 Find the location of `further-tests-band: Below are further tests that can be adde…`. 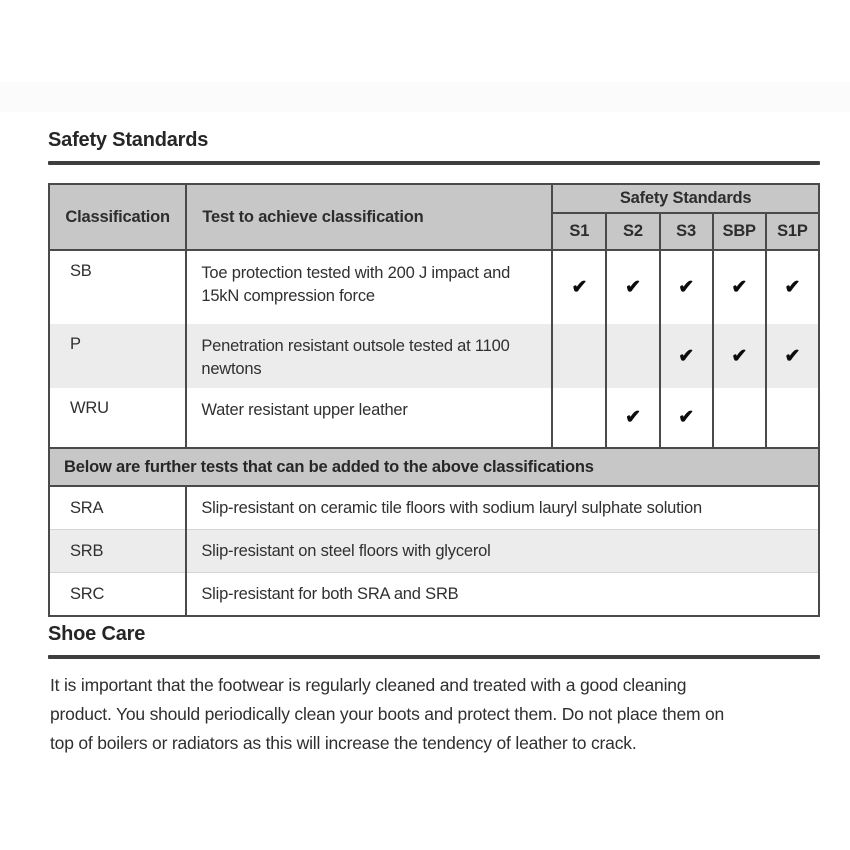

further-tests-band: Below are further tests that can be adde… is located at coordinates (434, 467).